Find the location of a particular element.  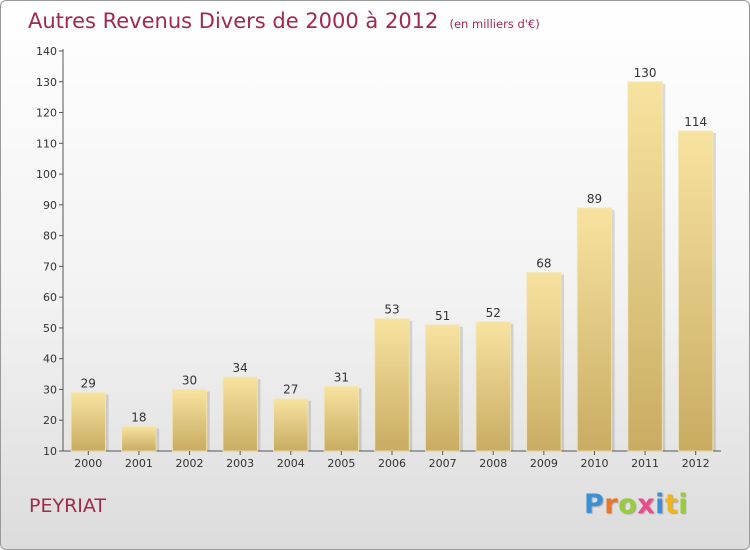

y-tick-label: 50 is located at coordinates (50, 328).